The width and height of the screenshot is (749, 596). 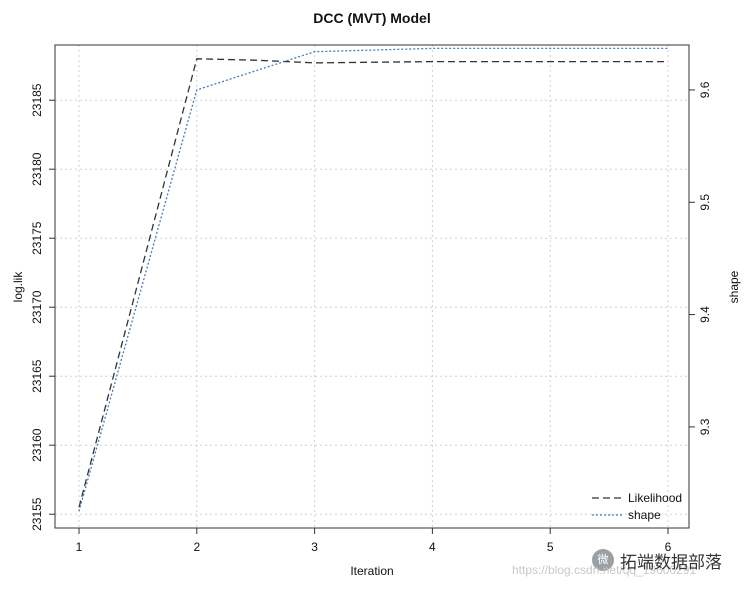 What do you see at coordinates (374, 541) in the screenshot?
I see `x-axis: 1 2 3 4 5 6` at bounding box center [374, 541].